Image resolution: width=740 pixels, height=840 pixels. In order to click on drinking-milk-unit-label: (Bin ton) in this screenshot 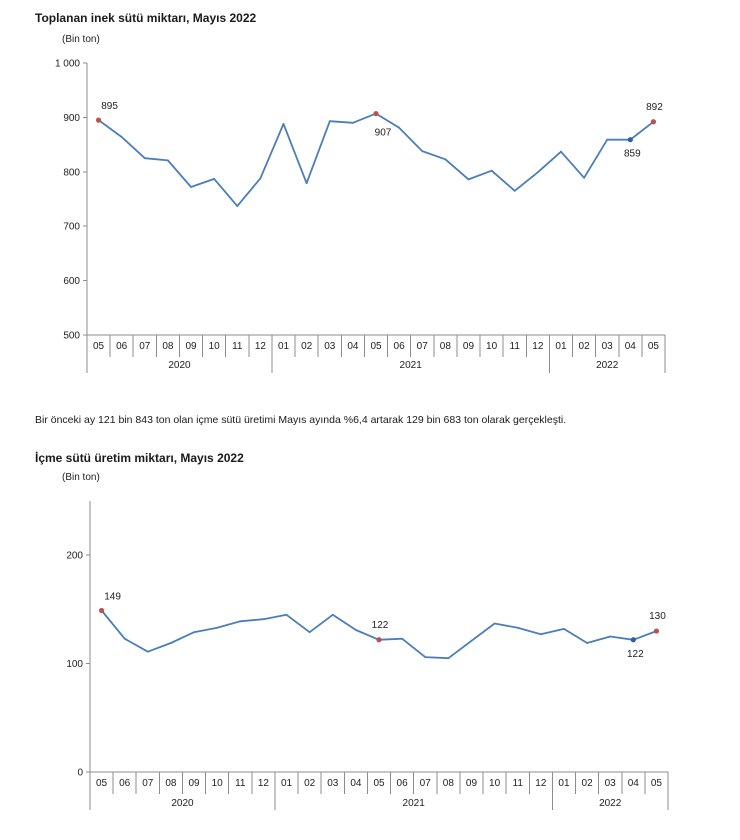, I will do `click(81, 477)`.